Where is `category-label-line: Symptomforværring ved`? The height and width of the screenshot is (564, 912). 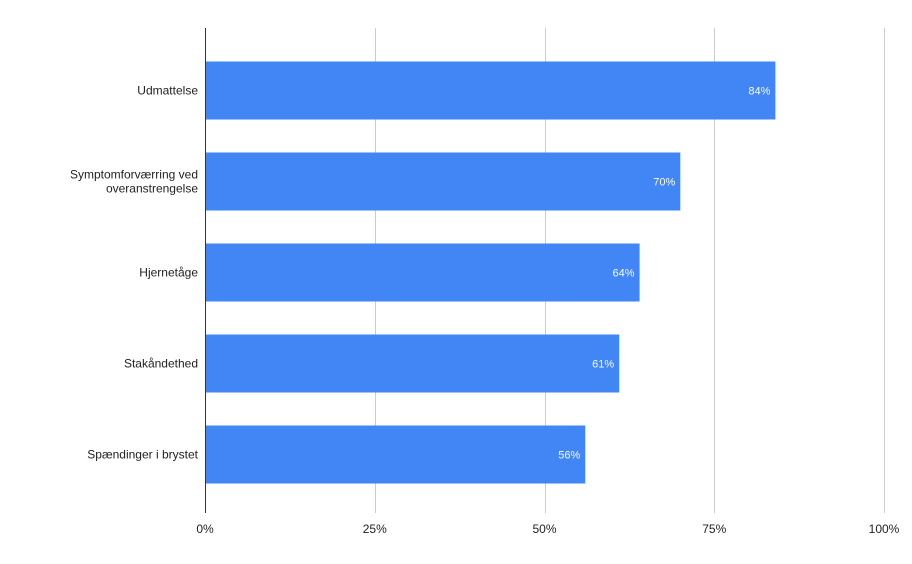
category-label-line: Symptomforværring ved is located at coordinates (134, 175).